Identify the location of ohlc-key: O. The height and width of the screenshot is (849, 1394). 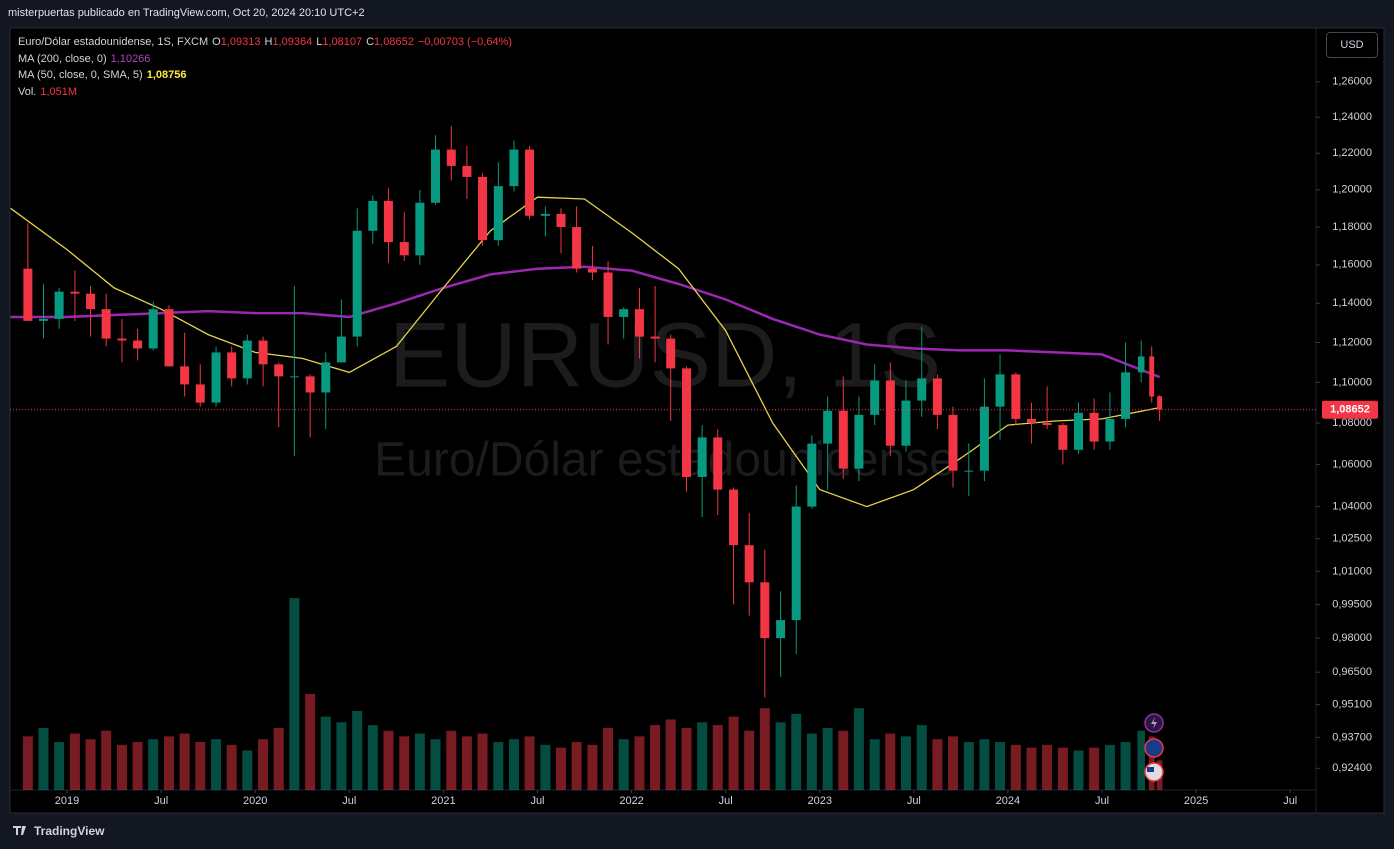
(216, 42).